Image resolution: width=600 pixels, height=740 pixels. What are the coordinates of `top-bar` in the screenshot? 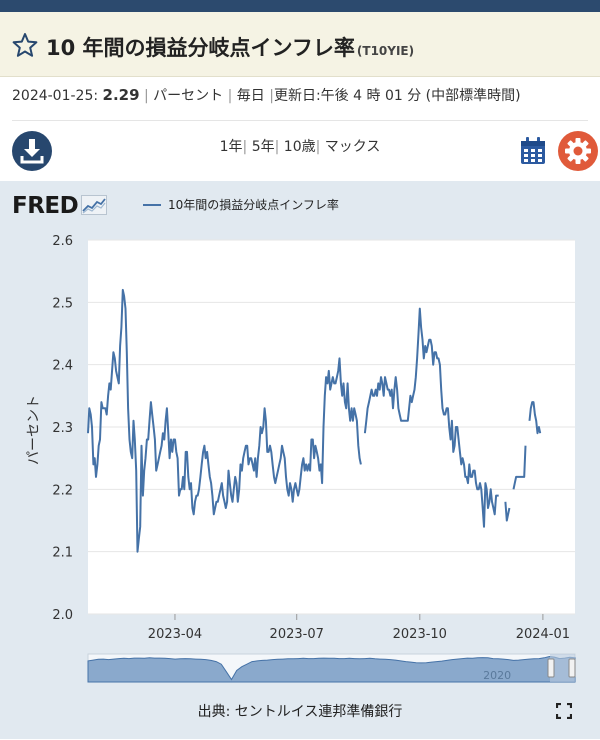 It's located at (300, 6).